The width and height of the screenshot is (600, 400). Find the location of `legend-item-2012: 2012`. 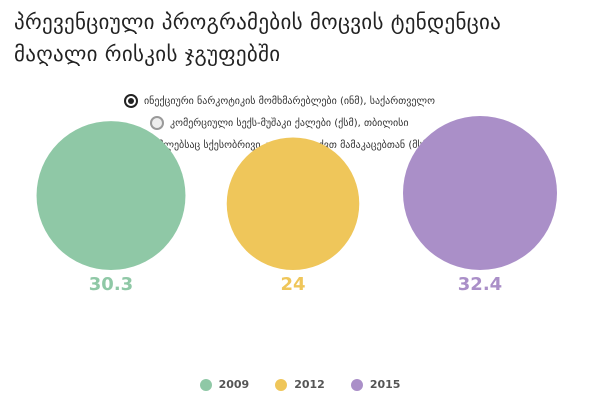

legend-item-2012: 2012 is located at coordinates (300, 384).